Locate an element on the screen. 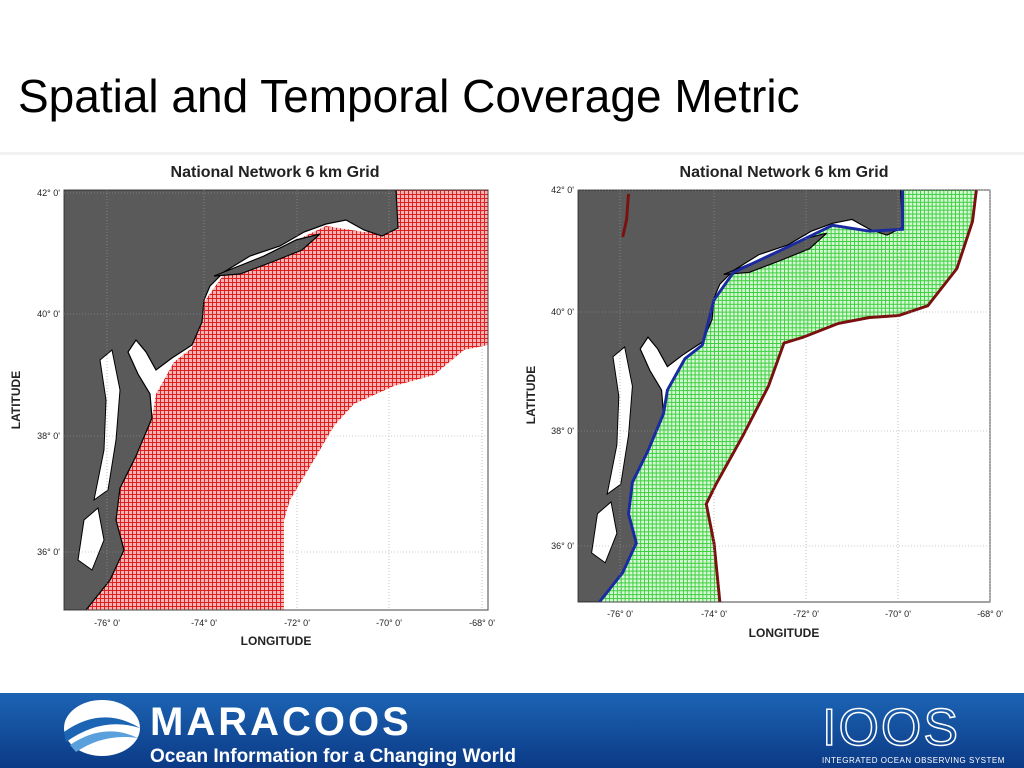 The height and width of the screenshot is (768, 1024). land is located at coordinates (267, 255).